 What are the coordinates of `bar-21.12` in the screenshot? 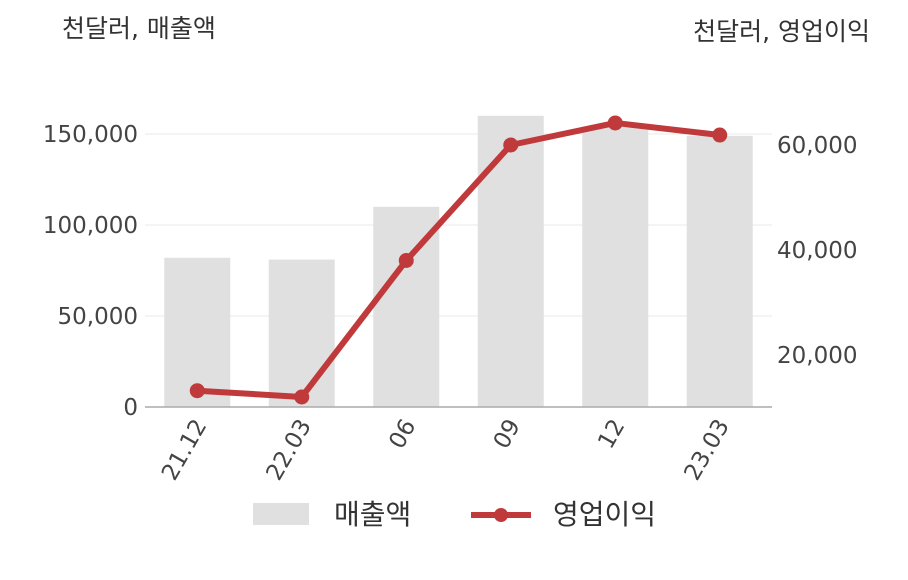 It's located at (197, 332).